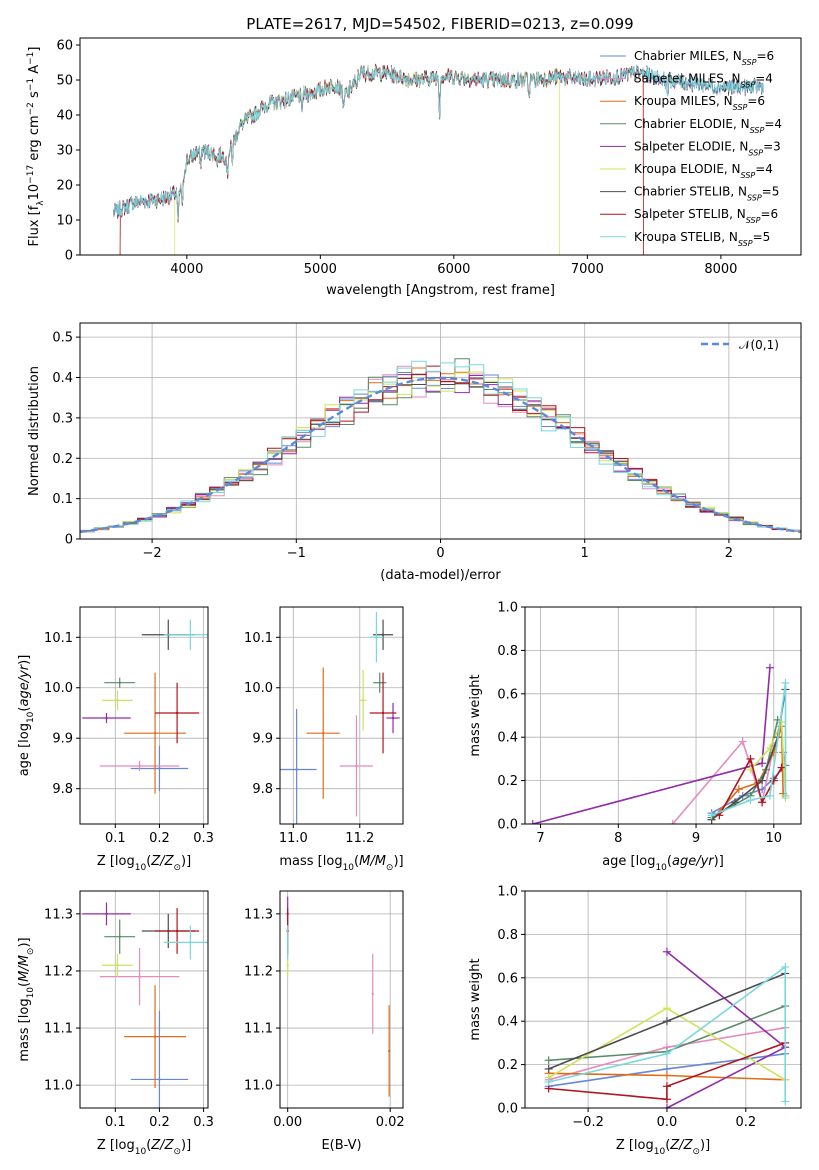 The image size is (819, 1170). What do you see at coordinates (707, 148) in the screenshot?
I see `legend-label: Salpeter ELODIE, NSSP=3` at bounding box center [707, 148].